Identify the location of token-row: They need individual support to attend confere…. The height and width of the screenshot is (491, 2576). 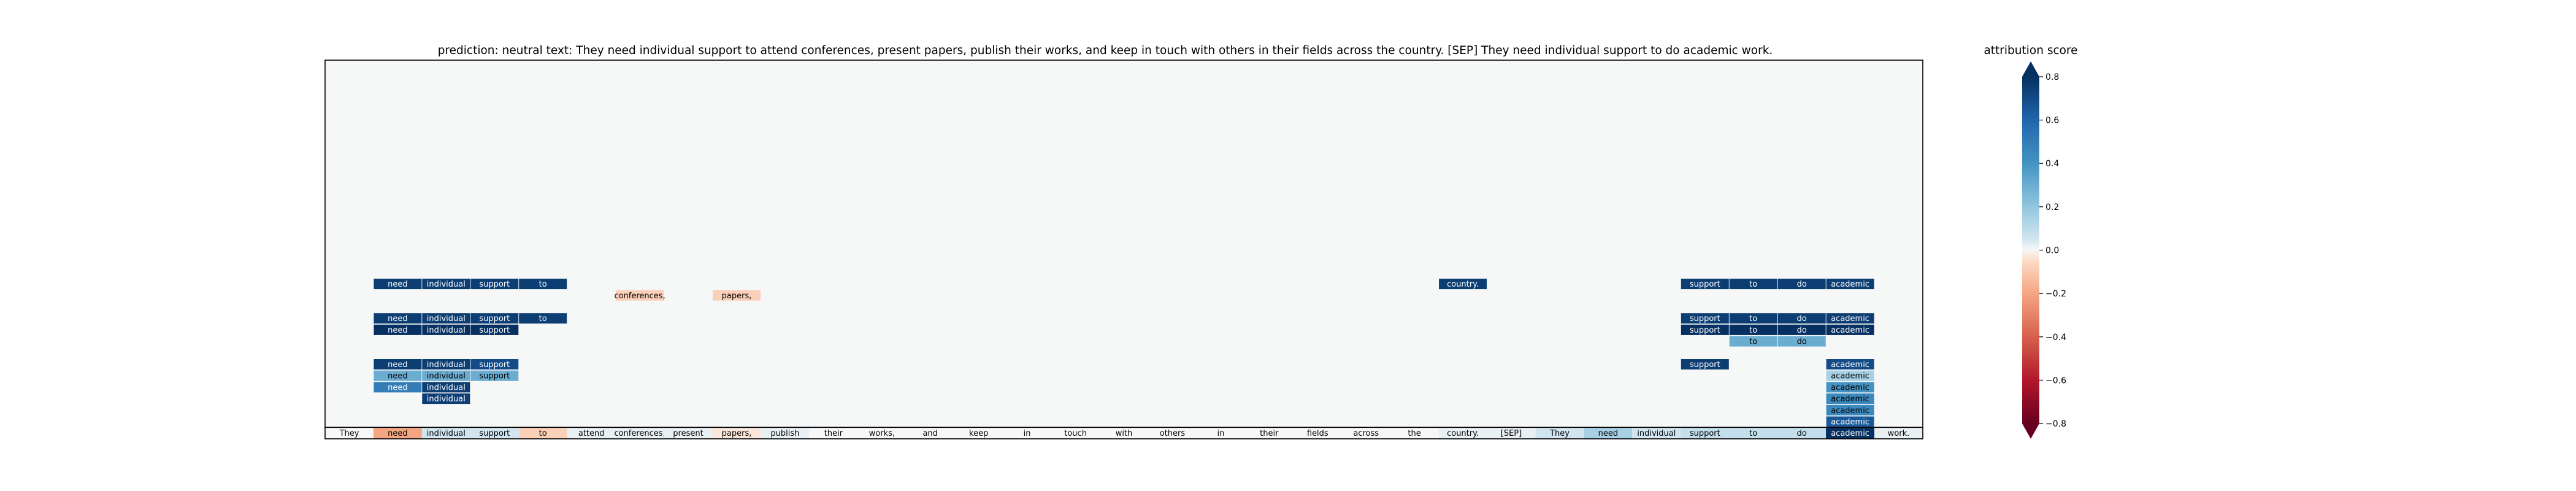
(1124, 433).